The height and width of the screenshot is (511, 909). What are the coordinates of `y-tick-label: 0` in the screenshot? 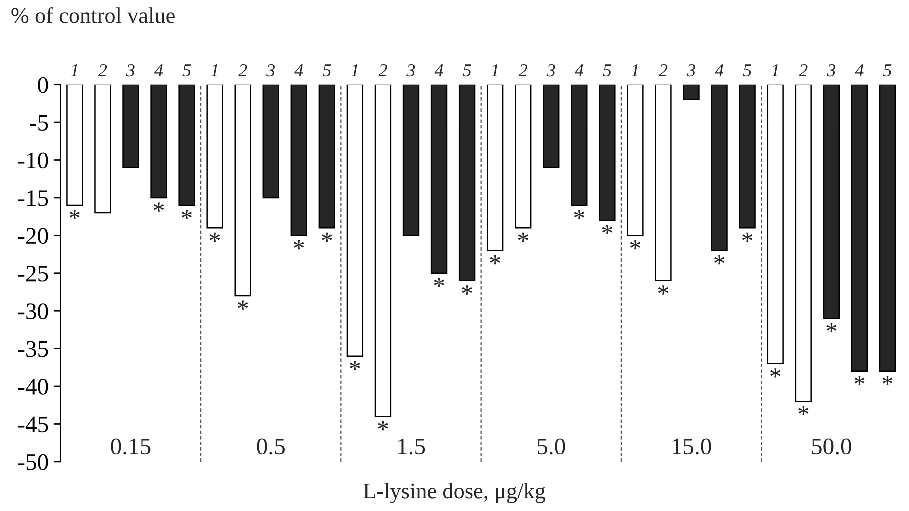 It's located at (43, 85).